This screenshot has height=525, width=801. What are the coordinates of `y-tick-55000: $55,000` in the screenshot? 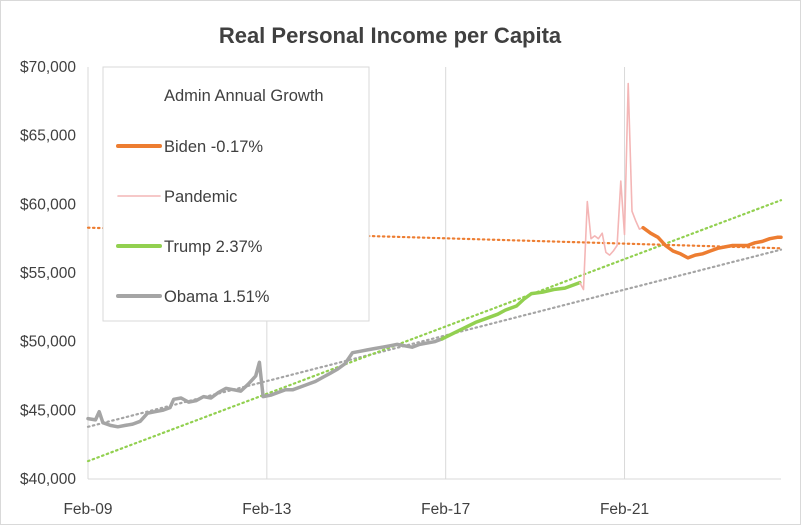 It's located at (48, 273).